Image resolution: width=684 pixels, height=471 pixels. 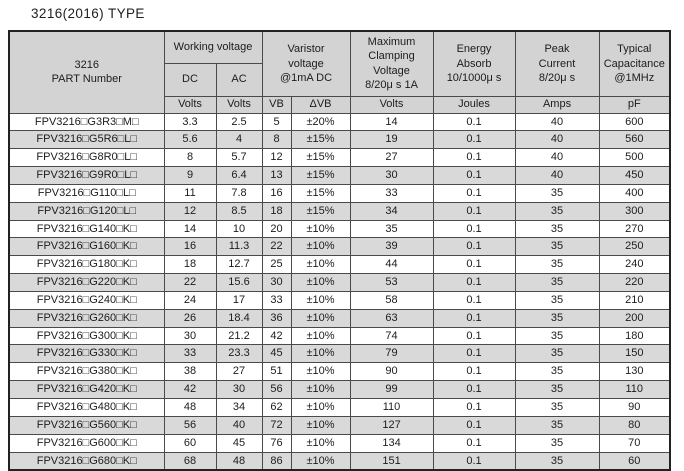 What do you see at coordinates (634, 336) in the screenshot?
I see `typical-capacitance-cell: 180` at bounding box center [634, 336].